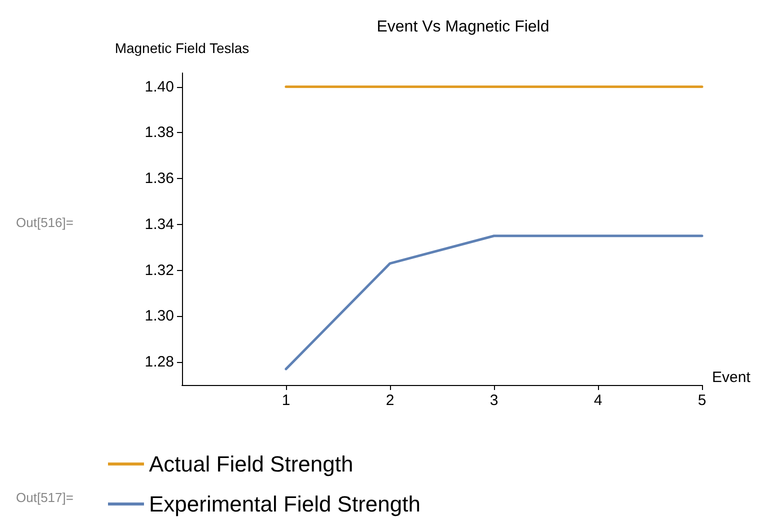 This screenshot has width=783, height=523. What do you see at coordinates (159, 87) in the screenshot?
I see `y-tick-label: 1.40` at bounding box center [159, 87].